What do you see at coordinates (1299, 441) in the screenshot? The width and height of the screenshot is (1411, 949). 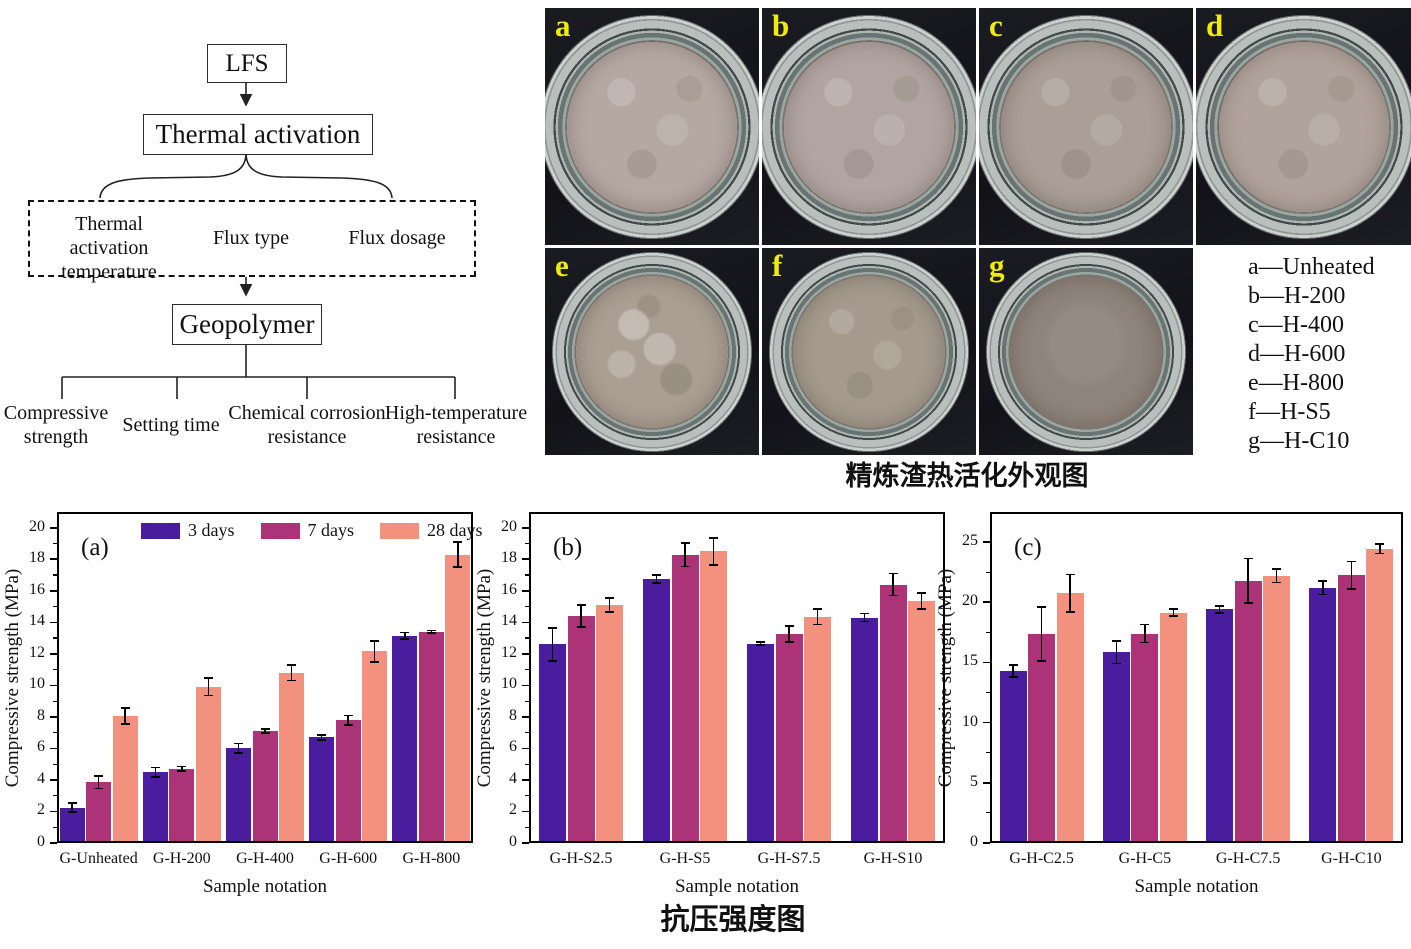 I see `photo-legend-entry: g—H-C10` at bounding box center [1299, 441].